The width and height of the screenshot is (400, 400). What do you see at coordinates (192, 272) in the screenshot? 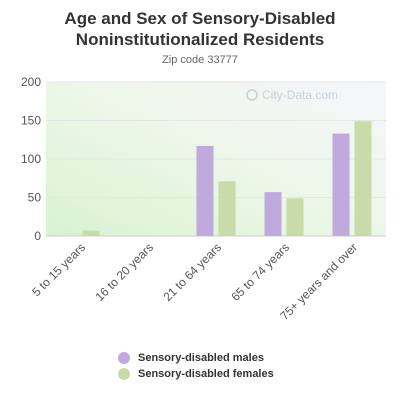
I see `x-tick-label: 21 to 64 years` at bounding box center [192, 272].